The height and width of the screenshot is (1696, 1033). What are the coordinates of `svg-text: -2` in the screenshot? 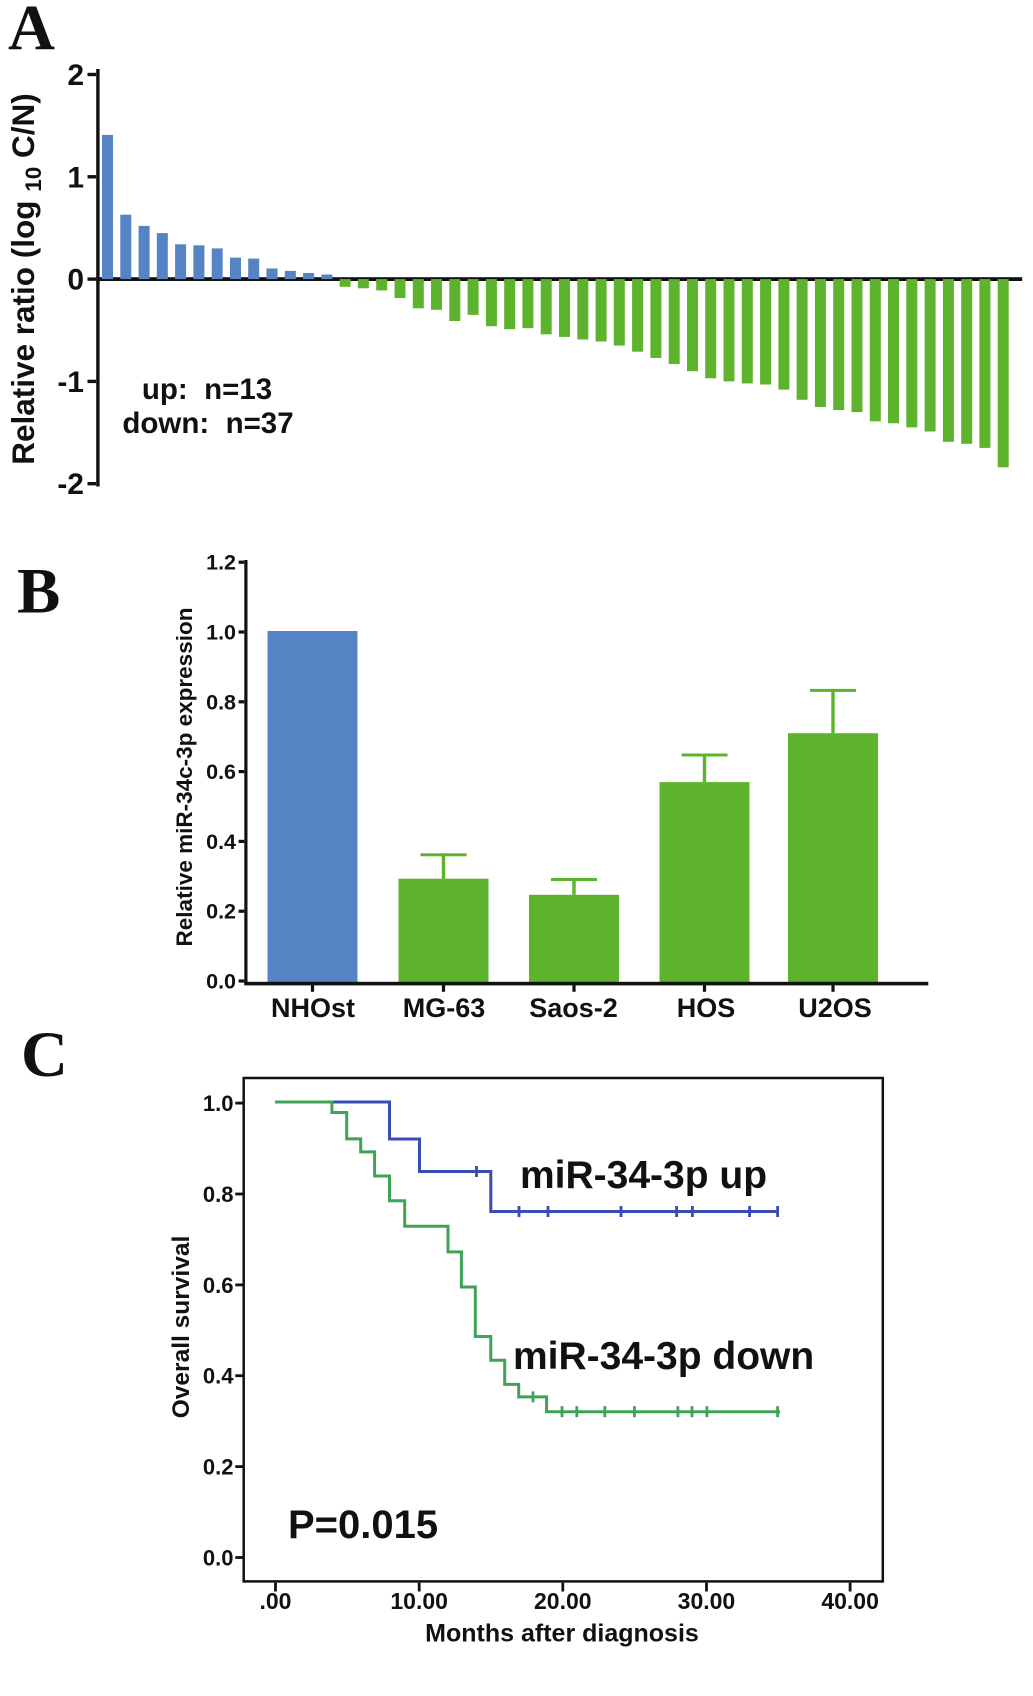 It's located at (70, 484).